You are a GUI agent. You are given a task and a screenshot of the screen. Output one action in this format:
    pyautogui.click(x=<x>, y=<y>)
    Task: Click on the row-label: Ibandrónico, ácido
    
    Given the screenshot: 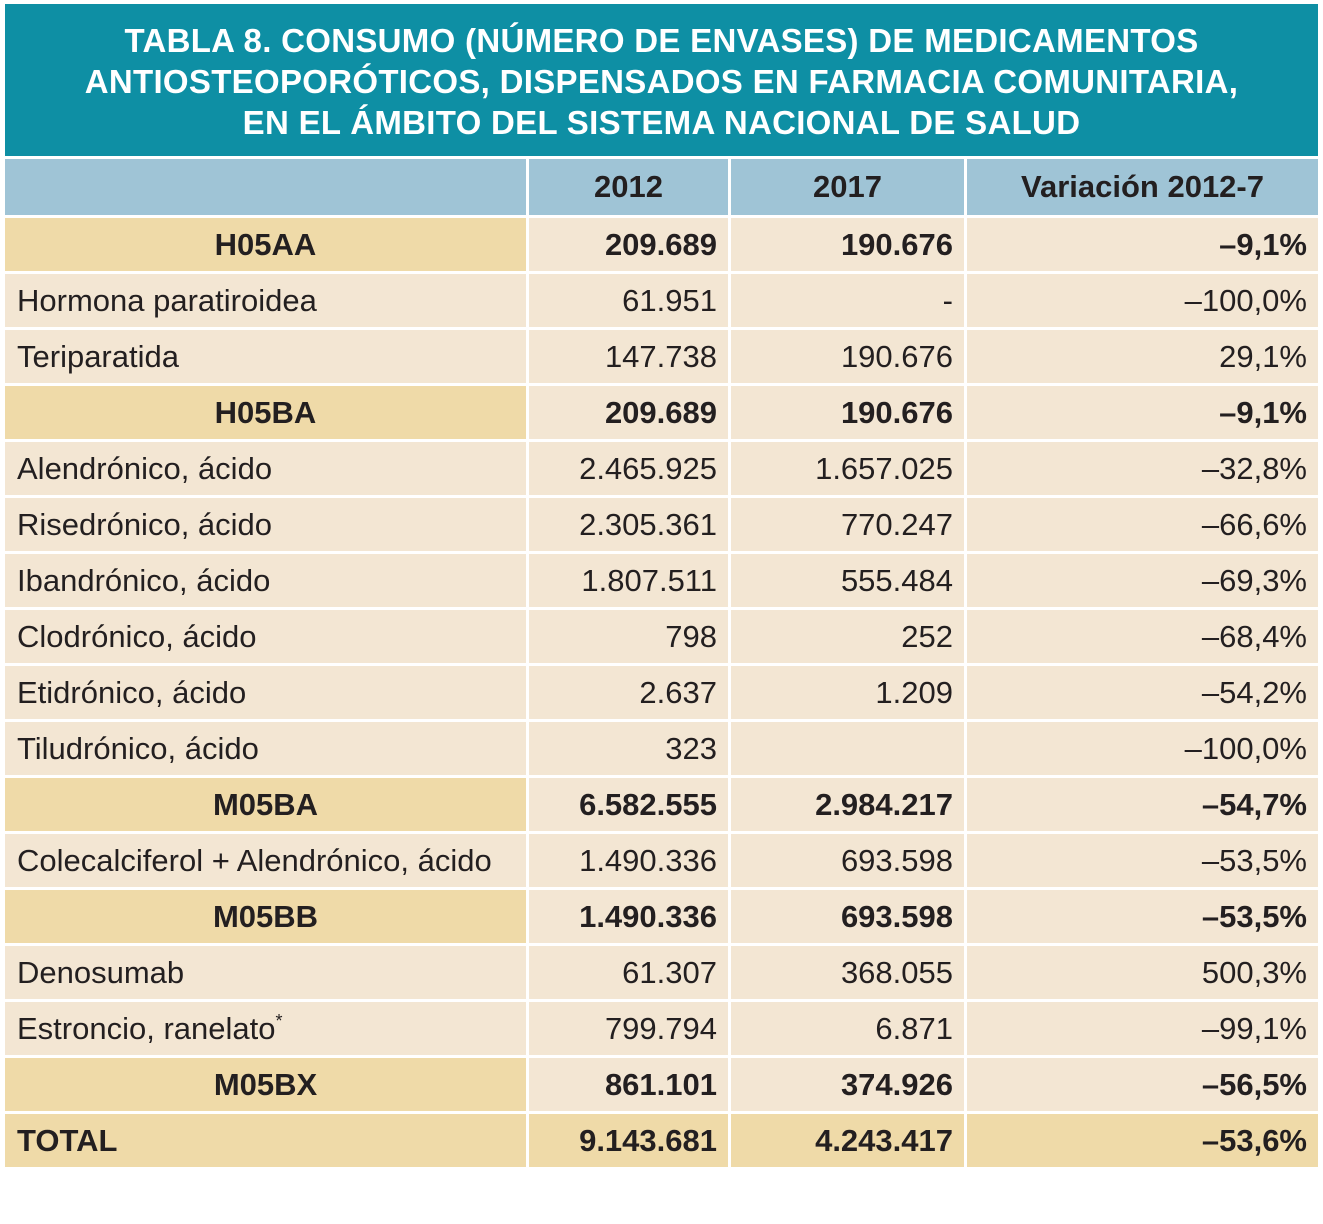 What is the action you would take?
    pyautogui.click(x=267, y=579)
    